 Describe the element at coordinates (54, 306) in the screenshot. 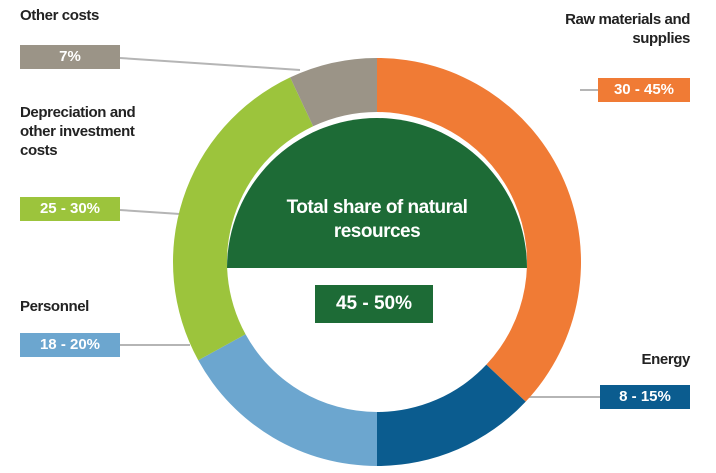

I see `category-label: Personnel` at that location.